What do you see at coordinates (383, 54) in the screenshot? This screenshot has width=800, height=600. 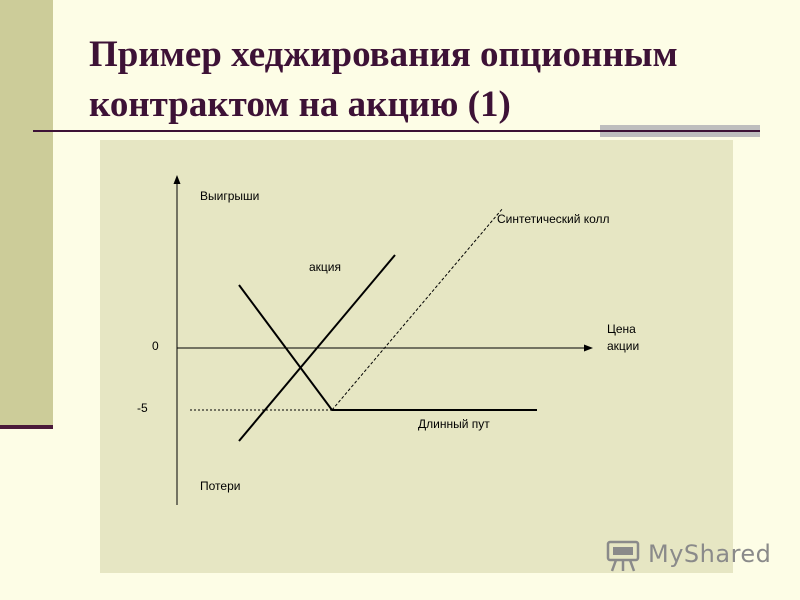 I see `slide-title-line1: Пример хеджирования опционным` at bounding box center [383, 54].